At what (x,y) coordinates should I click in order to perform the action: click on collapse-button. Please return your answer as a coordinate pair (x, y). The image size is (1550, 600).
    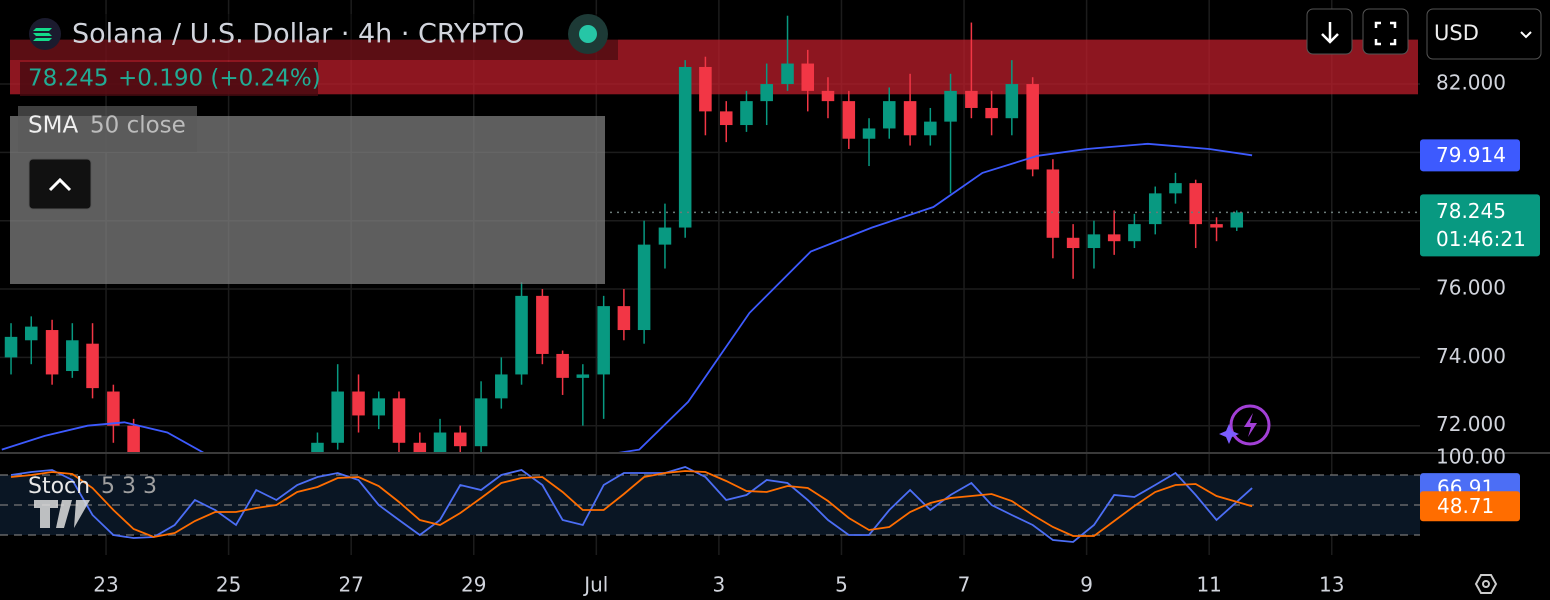
    Looking at the image, I should click on (60, 184).